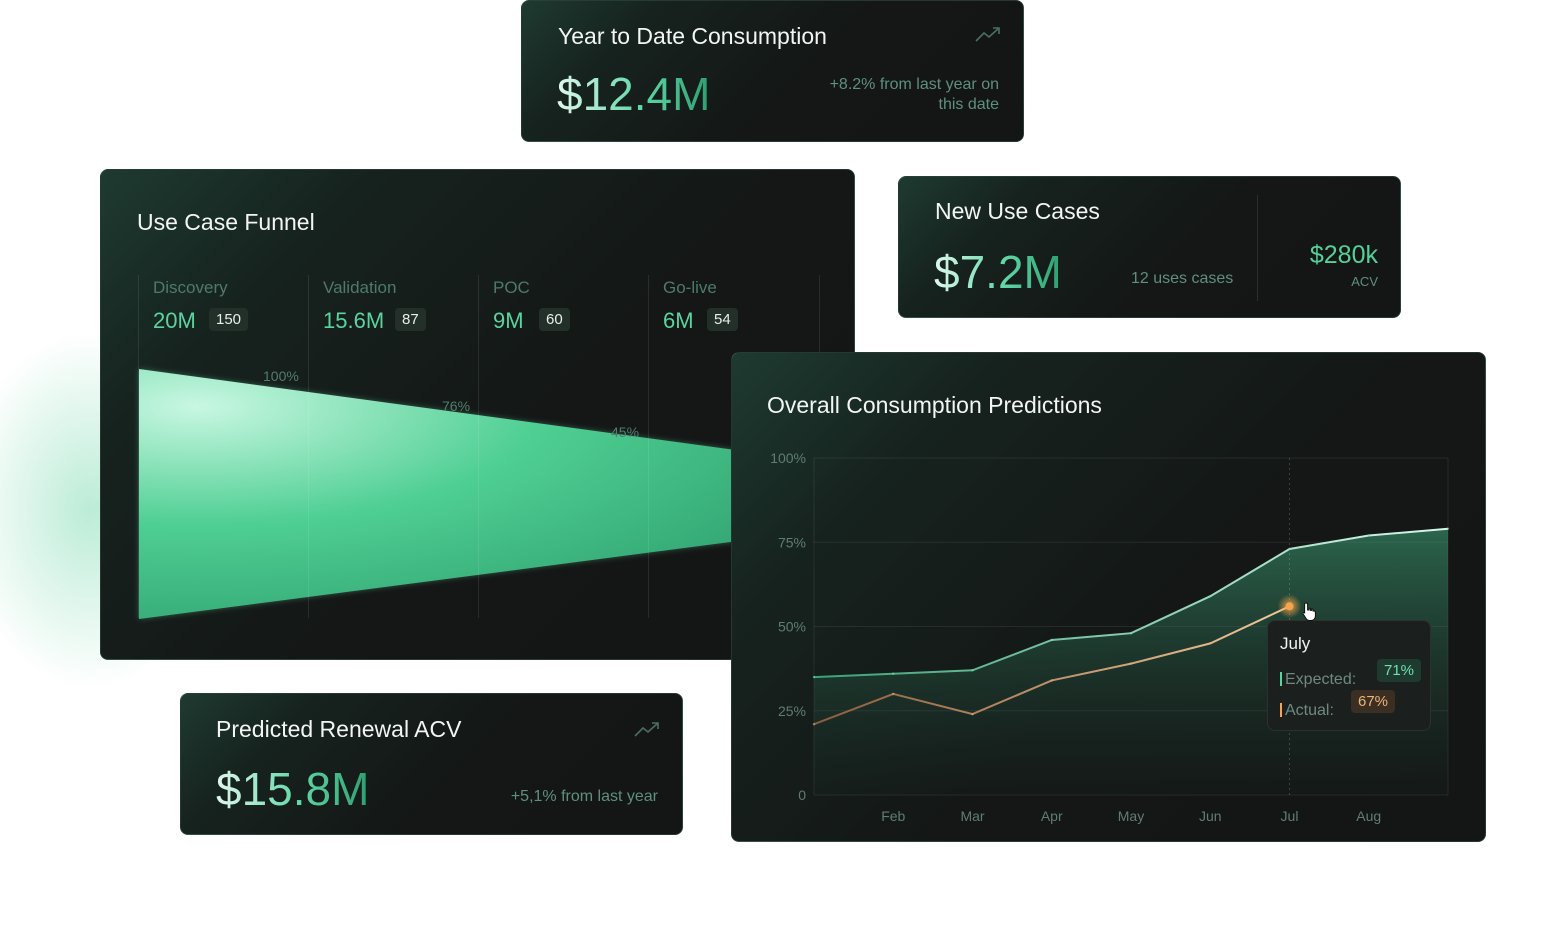 Image resolution: width=1551 pixels, height=932 pixels. I want to click on funnel-percent-discovery: 100%, so click(281, 376).